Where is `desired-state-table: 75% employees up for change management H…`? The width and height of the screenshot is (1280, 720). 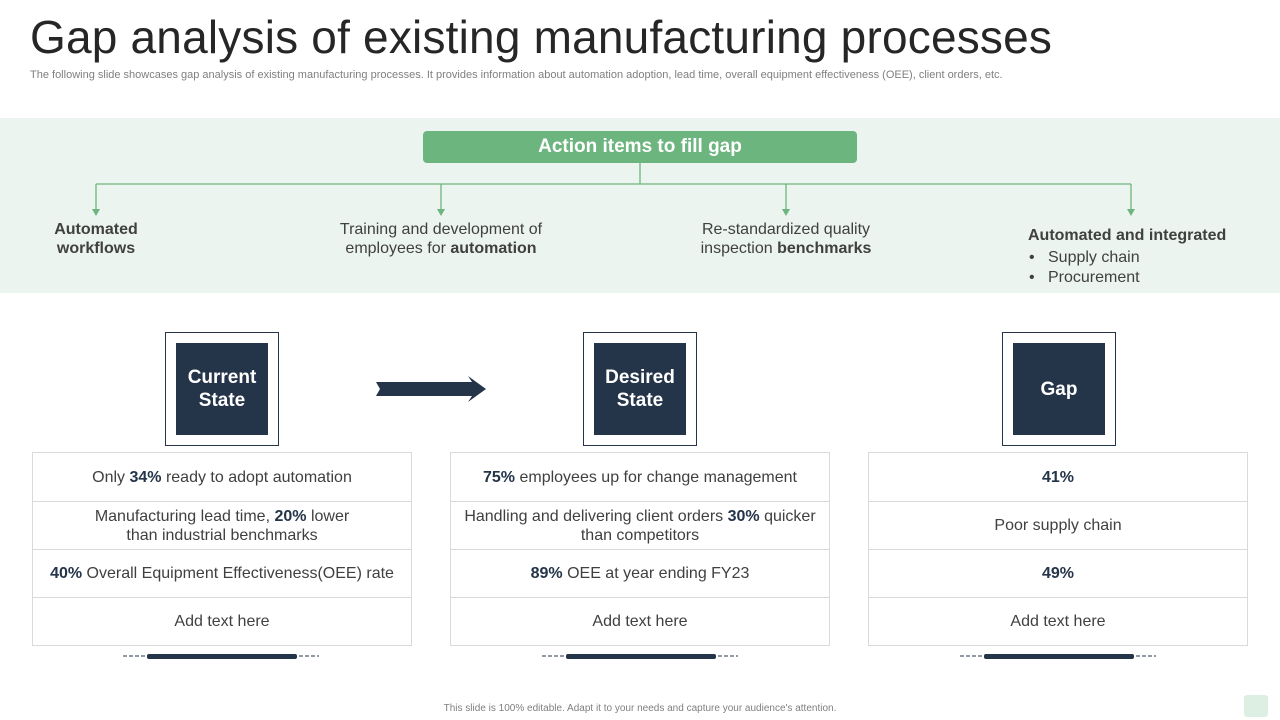 desired-state-table: 75% employees up for change management H… is located at coordinates (640, 549).